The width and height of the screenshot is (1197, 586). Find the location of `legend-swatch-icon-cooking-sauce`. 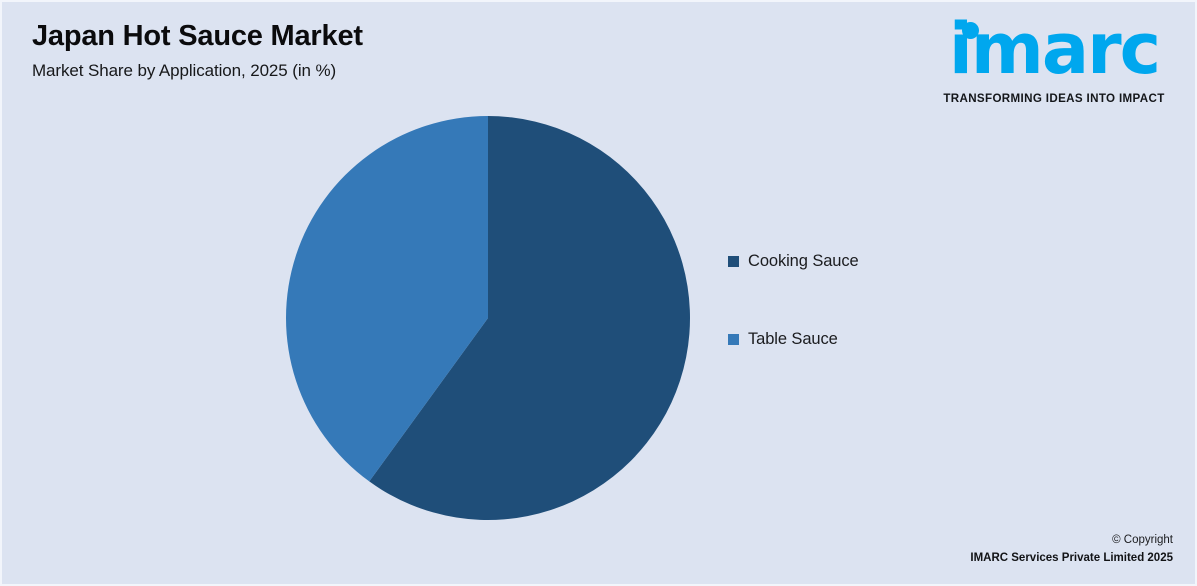

legend-swatch-icon-cooking-sauce is located at coordinates (733, 261).